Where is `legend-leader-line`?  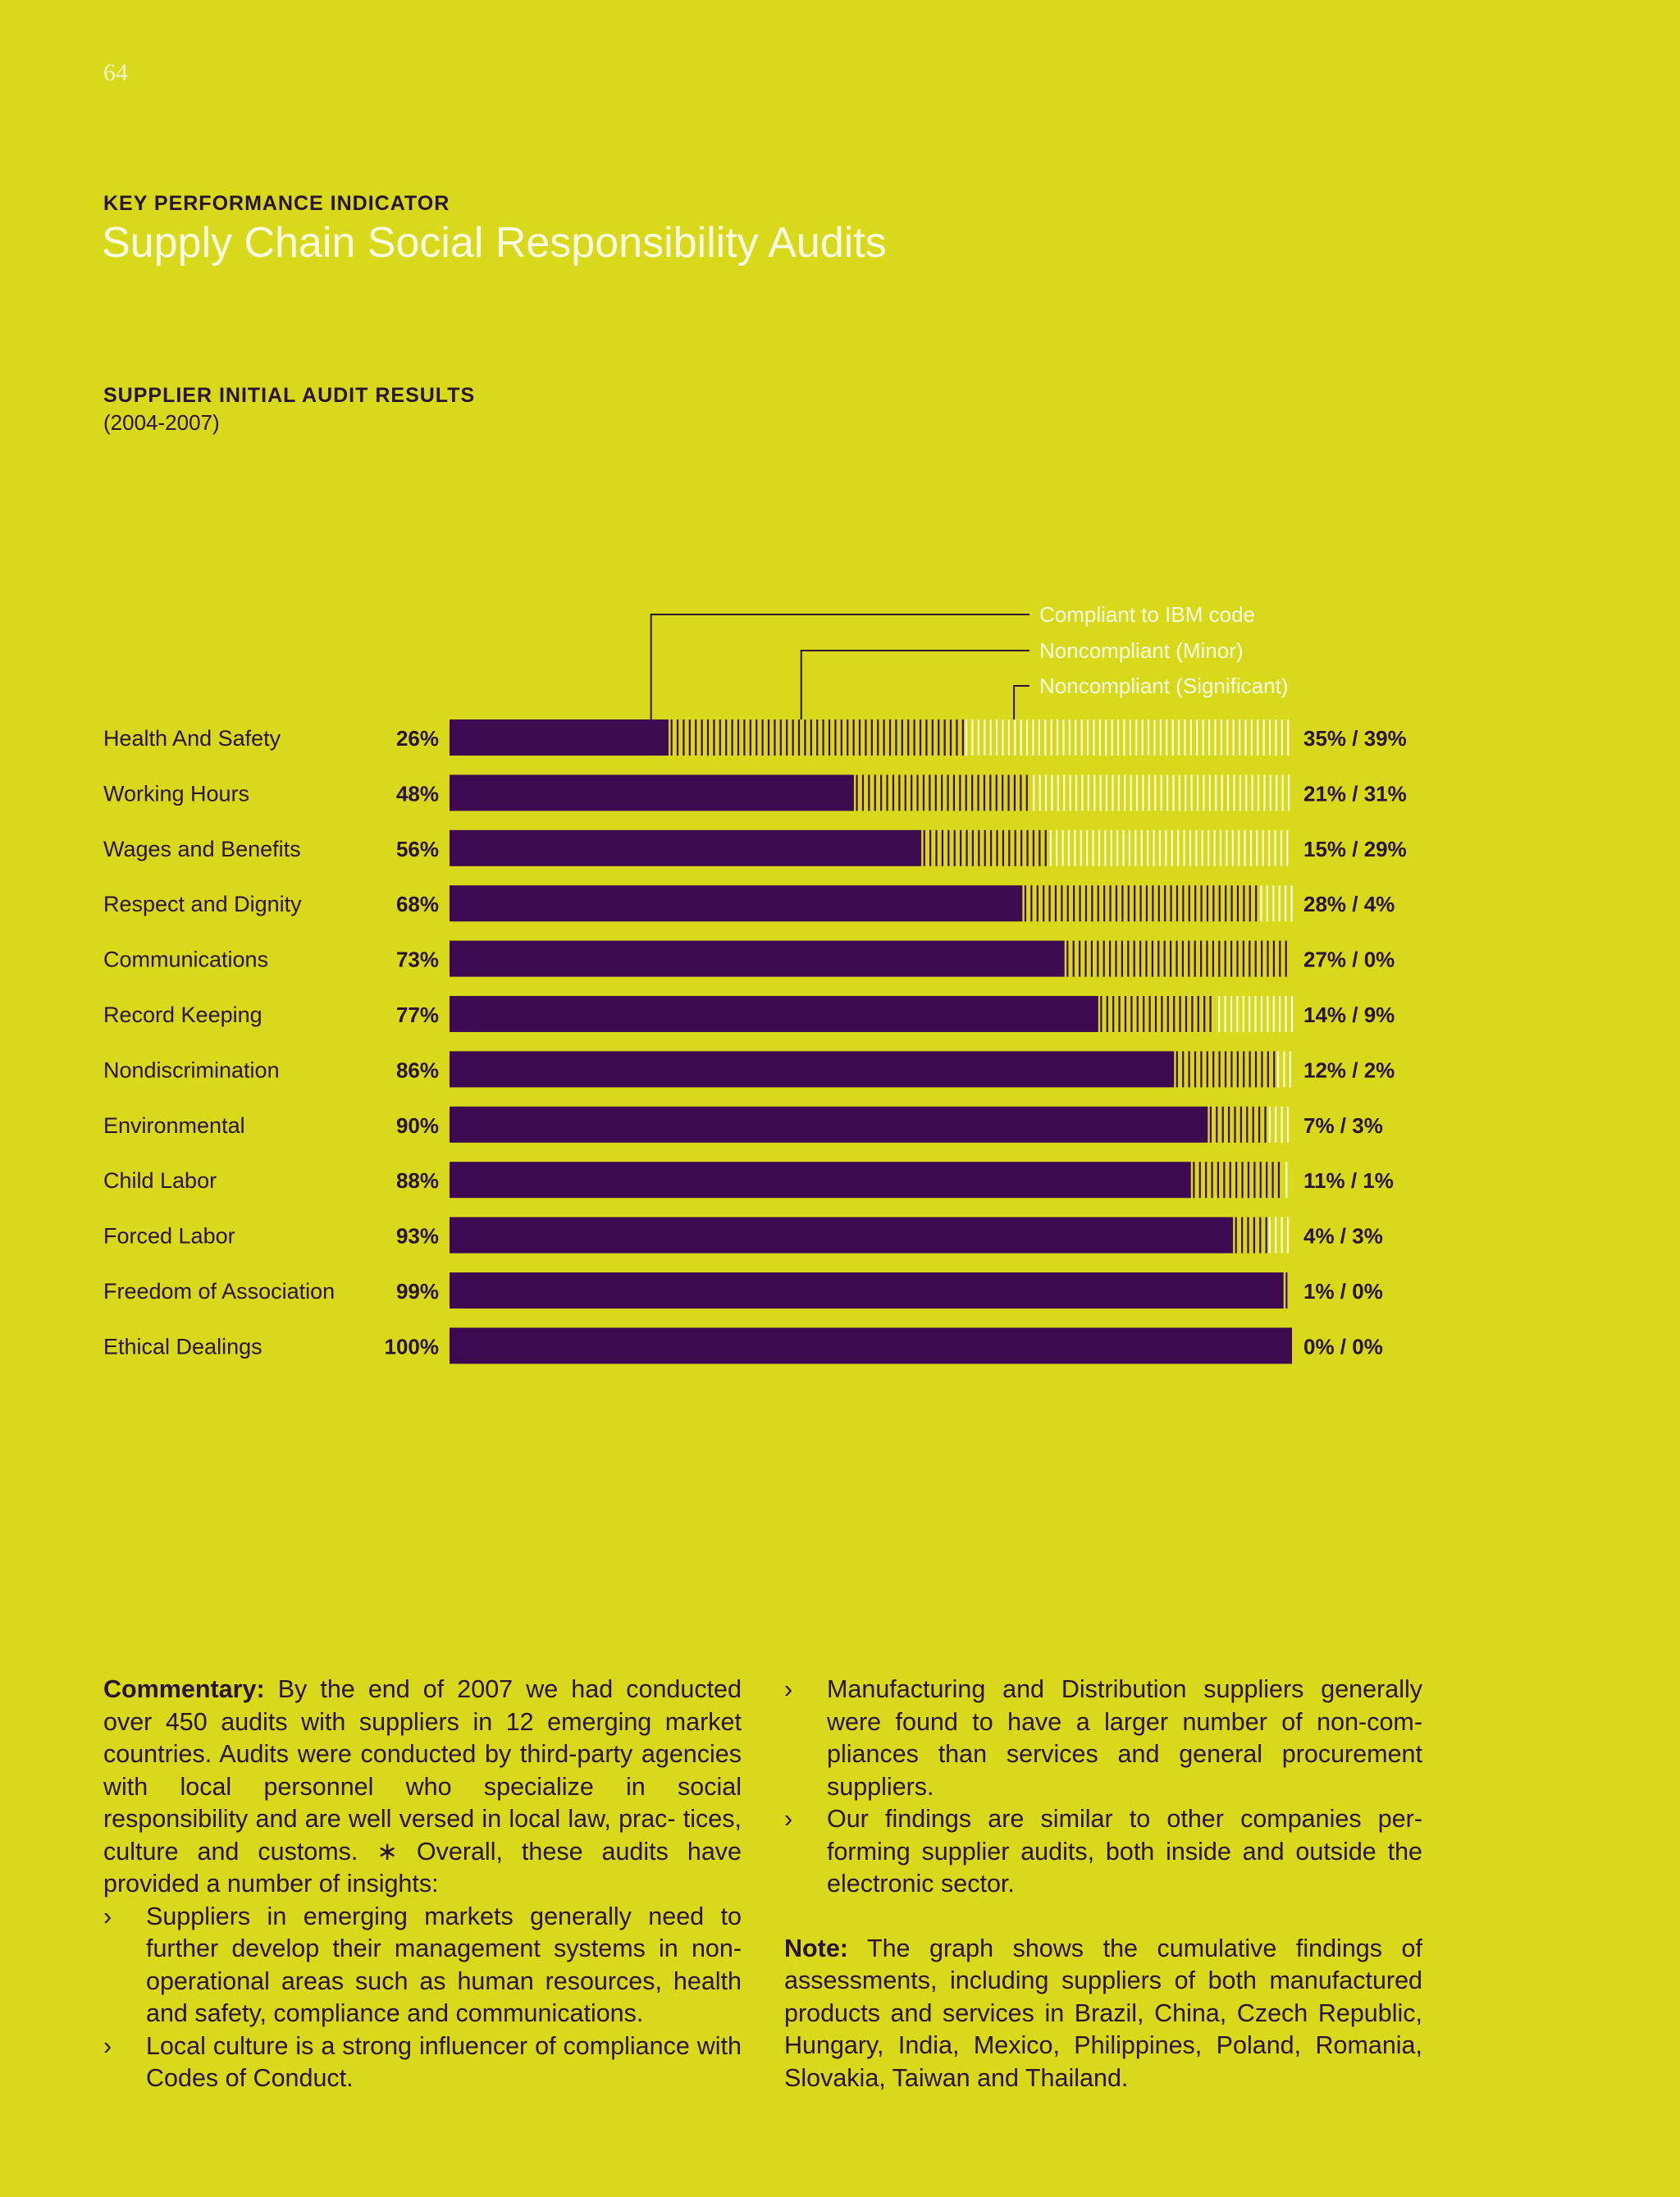 legend-leader-line is located at coordinates (840, 666).